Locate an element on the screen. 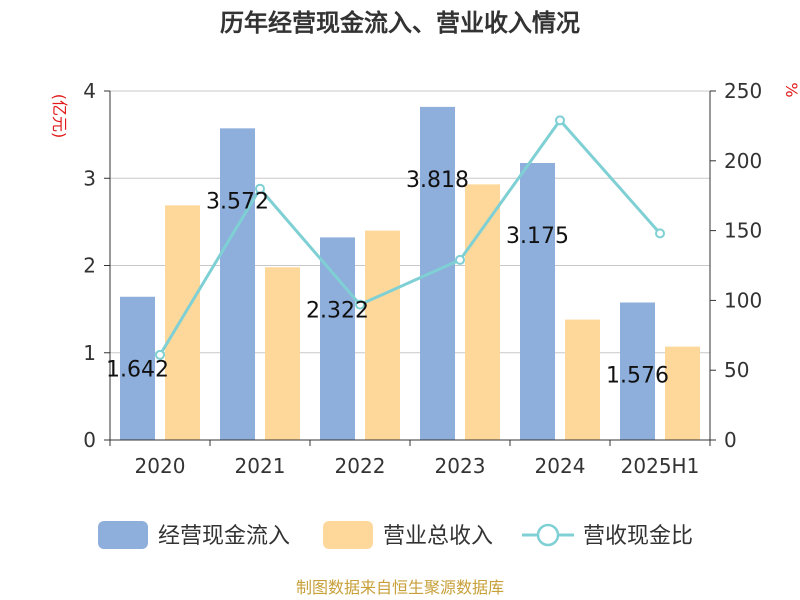  right-tick-label: 100 is located at coordinates (743, 300).